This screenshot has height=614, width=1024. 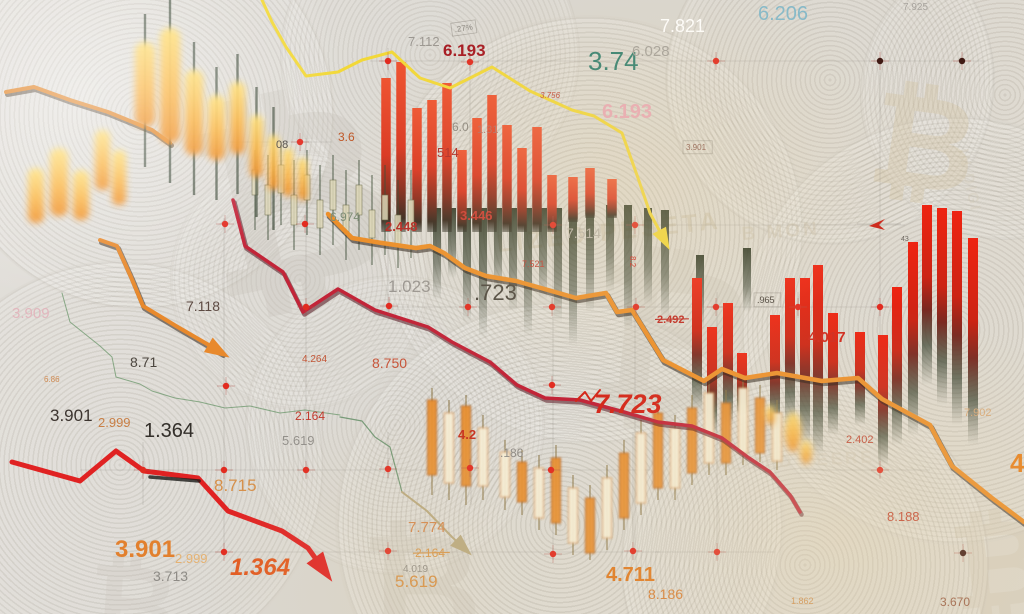 What do you see at coordinates (860, 440) in the screenshot?
I see `price-label: 2.402` at bounding box center [860, 440].